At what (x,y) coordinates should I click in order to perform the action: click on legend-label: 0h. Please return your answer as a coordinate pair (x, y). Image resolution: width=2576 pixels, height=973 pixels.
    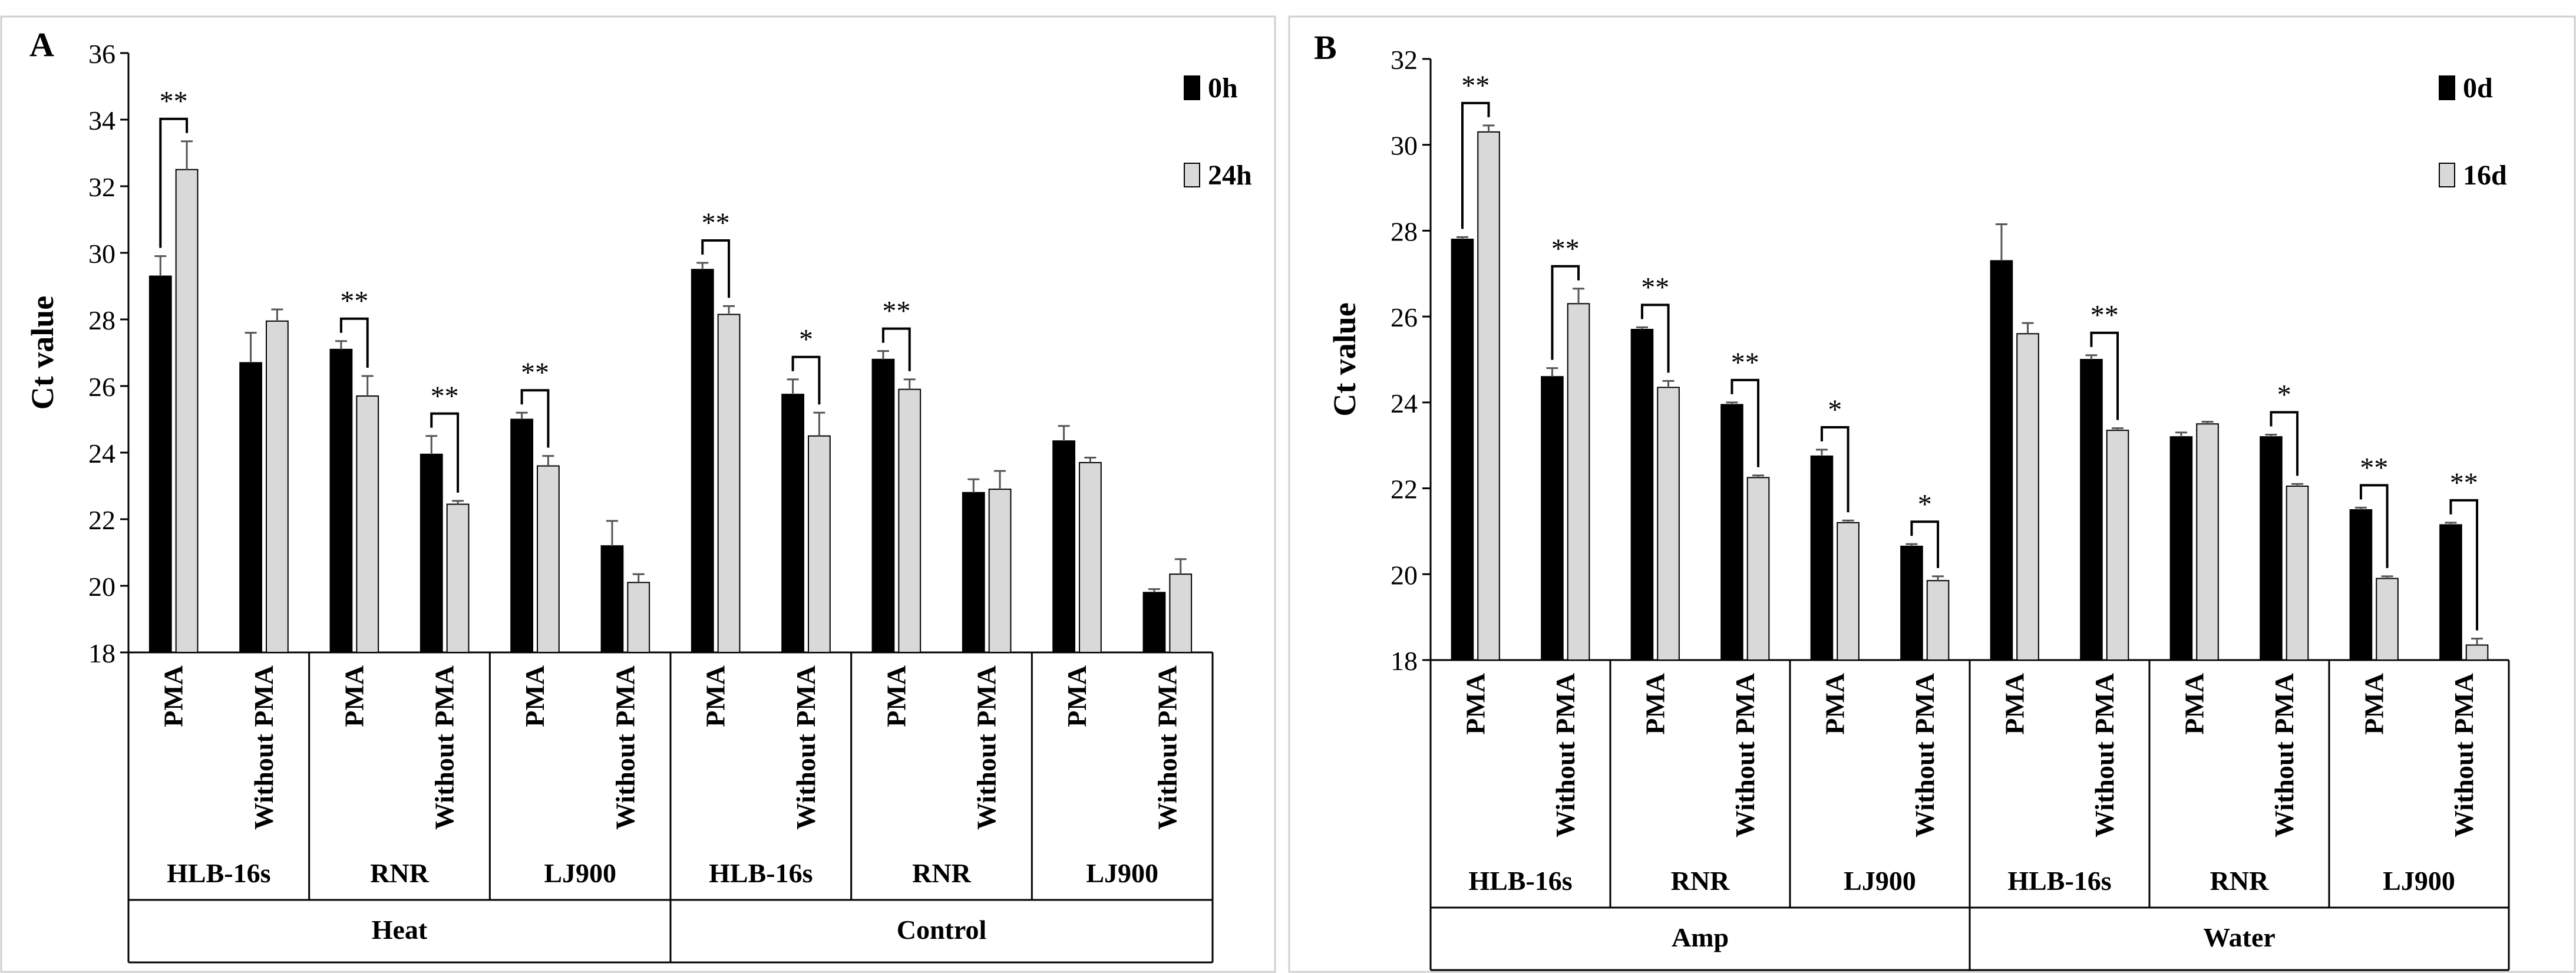
    Looking at the image, I should click on (1223, 88).